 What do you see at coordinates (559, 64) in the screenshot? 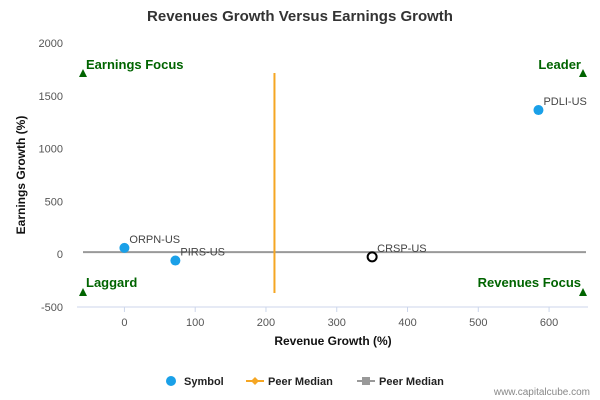
I see `quadrant-label-leader: Leader` at bounding box center [559, 64].